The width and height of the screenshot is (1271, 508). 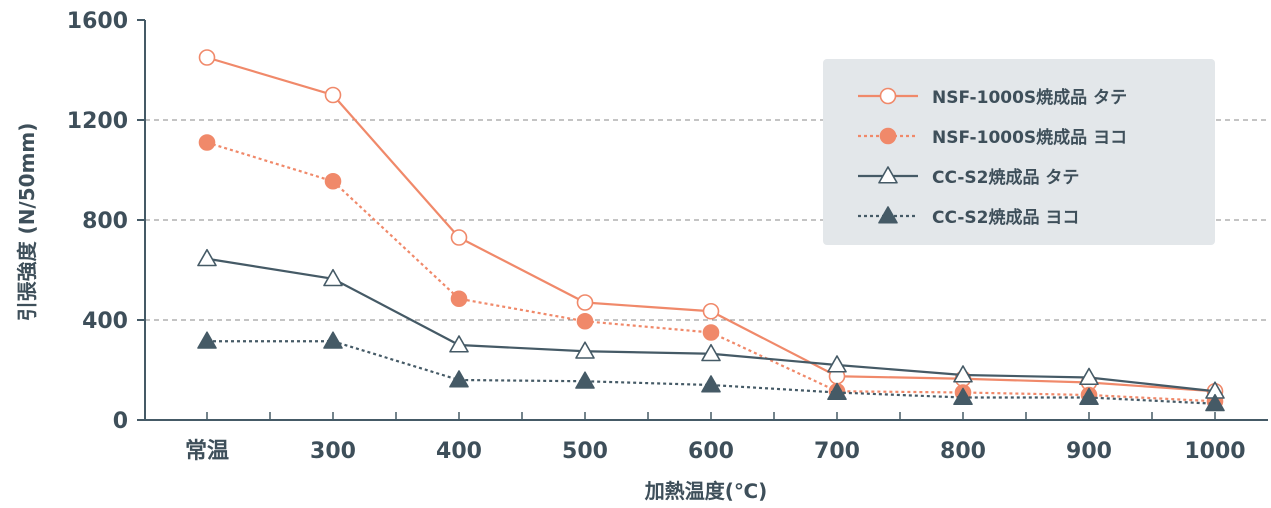 I want to click on legend-label: CC-S2焼成品 ヨコ, so click(x=1005, y=217).